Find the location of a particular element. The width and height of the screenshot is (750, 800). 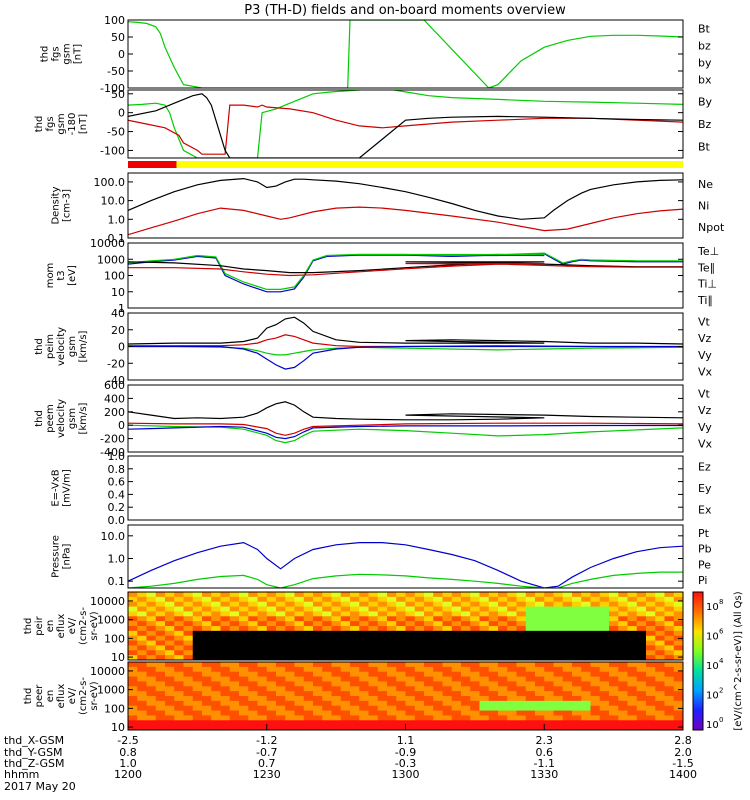

colorbar-bar is located at coordinates (698, 661).